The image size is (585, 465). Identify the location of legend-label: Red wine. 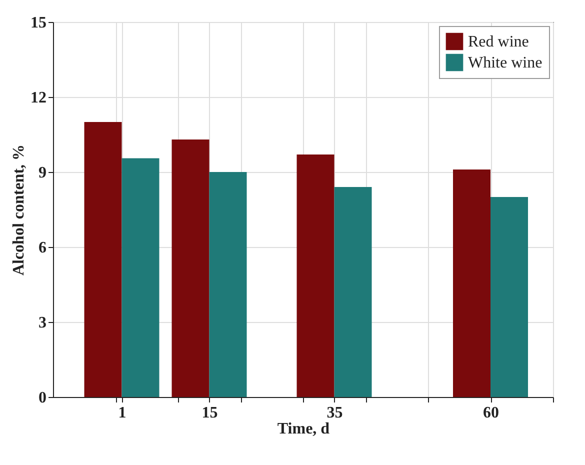
(498, 42).